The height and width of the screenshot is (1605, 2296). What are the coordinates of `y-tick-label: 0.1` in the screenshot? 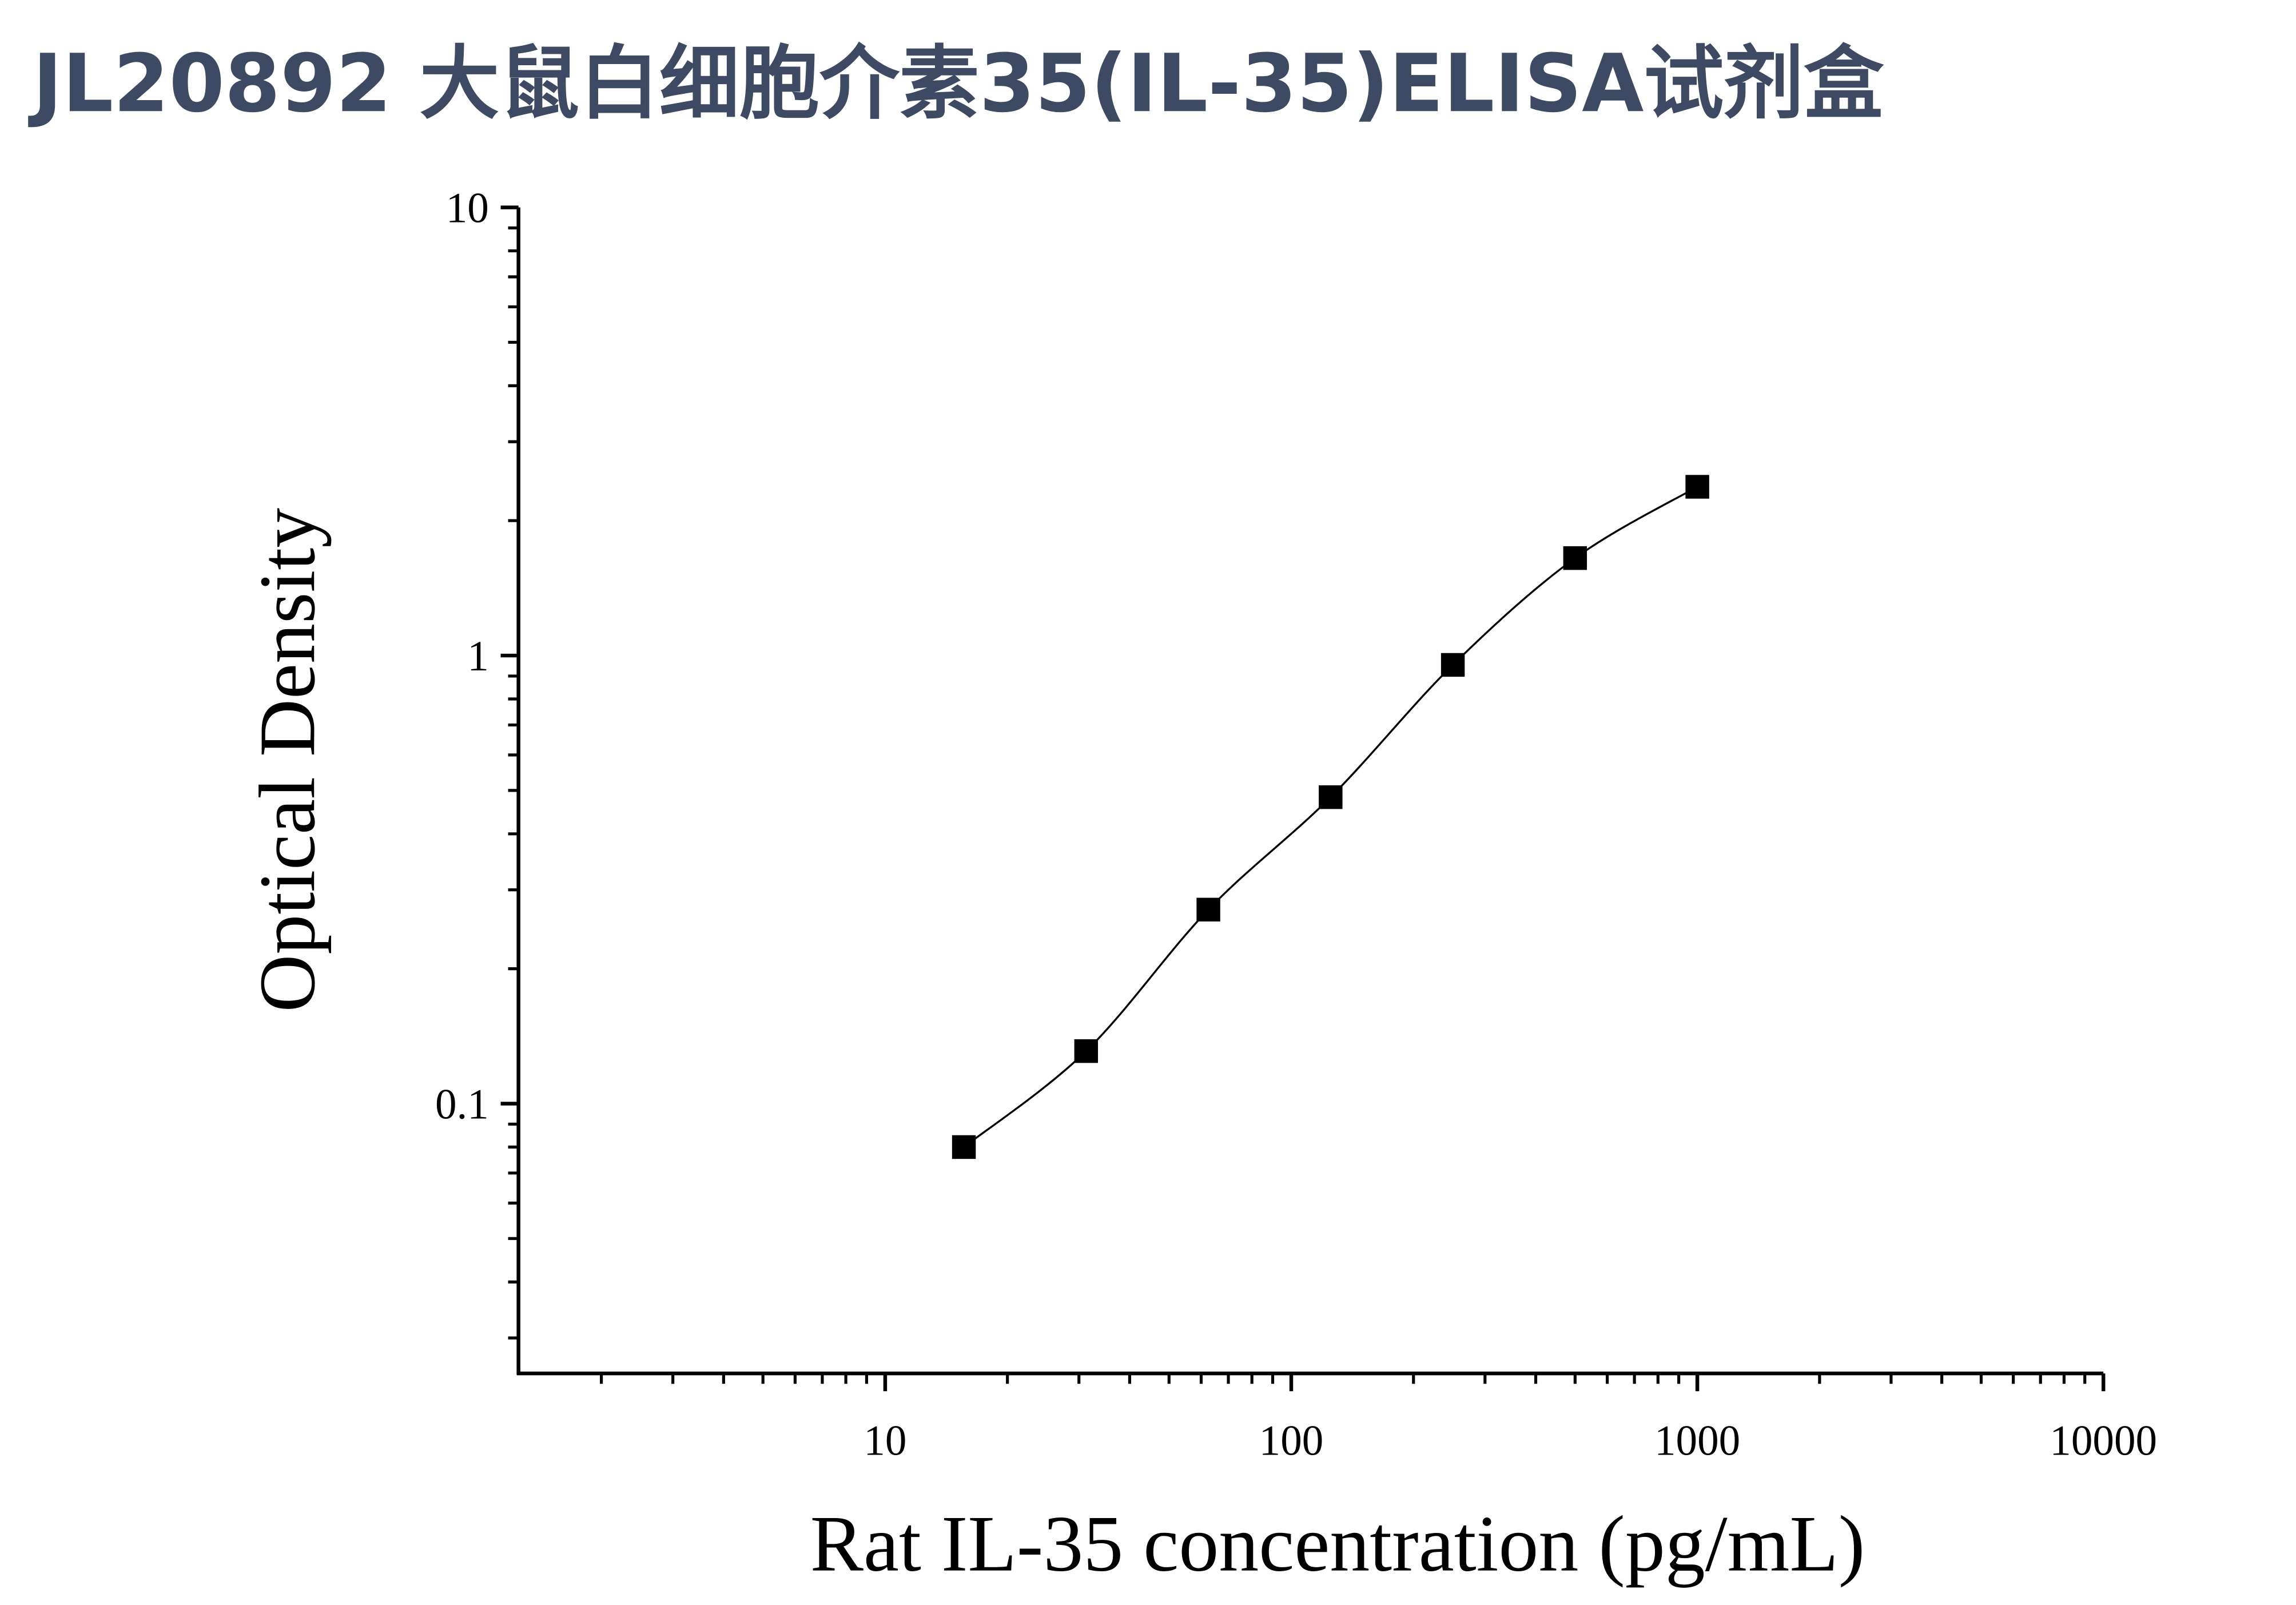 It's located at (462, 1104).